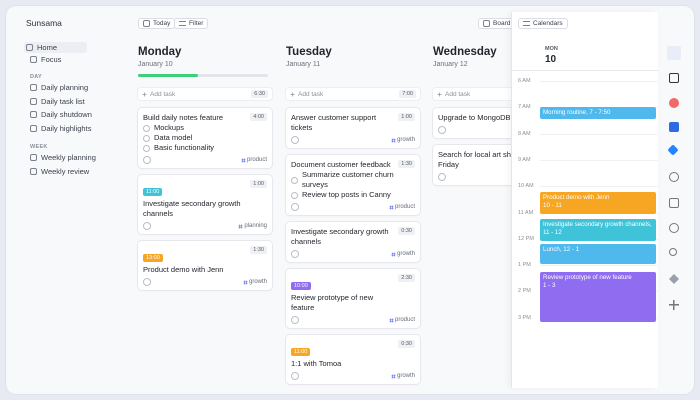 The height and width of the screenshot is (400, 700). What do you see at coordinates (243, 160) in the screenshot?
I see `hash-icon` at bounding box center [243, 160].